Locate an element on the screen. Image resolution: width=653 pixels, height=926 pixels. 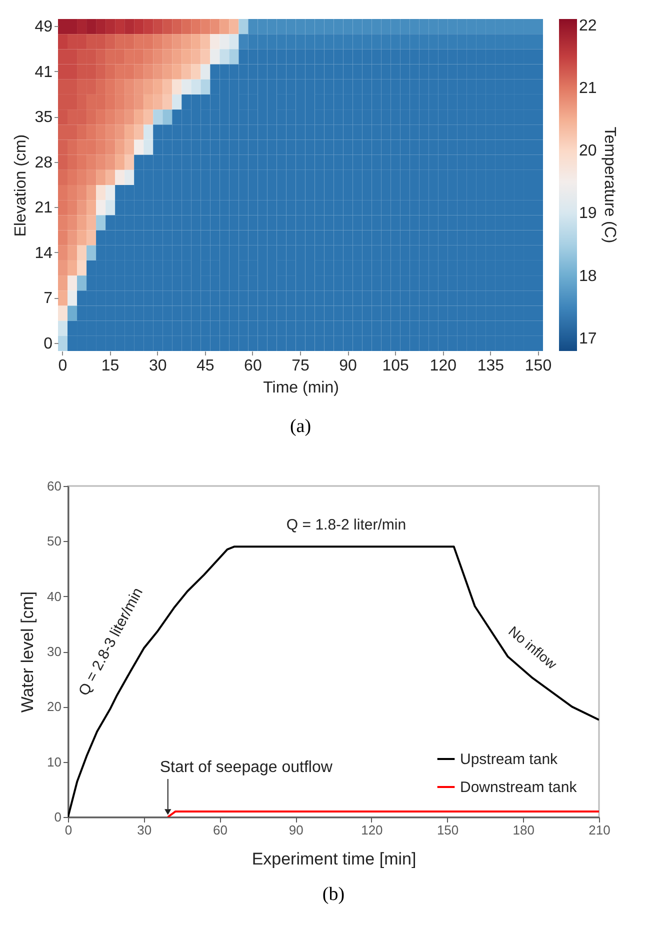
y-tick-label: 10 is located at coordinates (54, 762).